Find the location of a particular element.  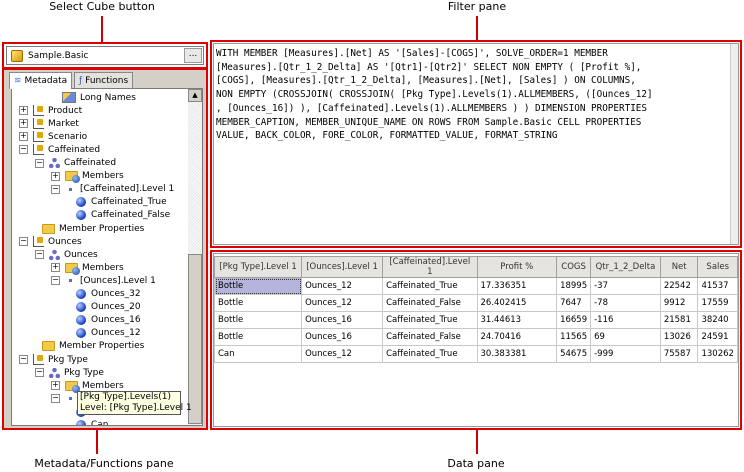

scroll-thumb is located at coordinates (195, 339).